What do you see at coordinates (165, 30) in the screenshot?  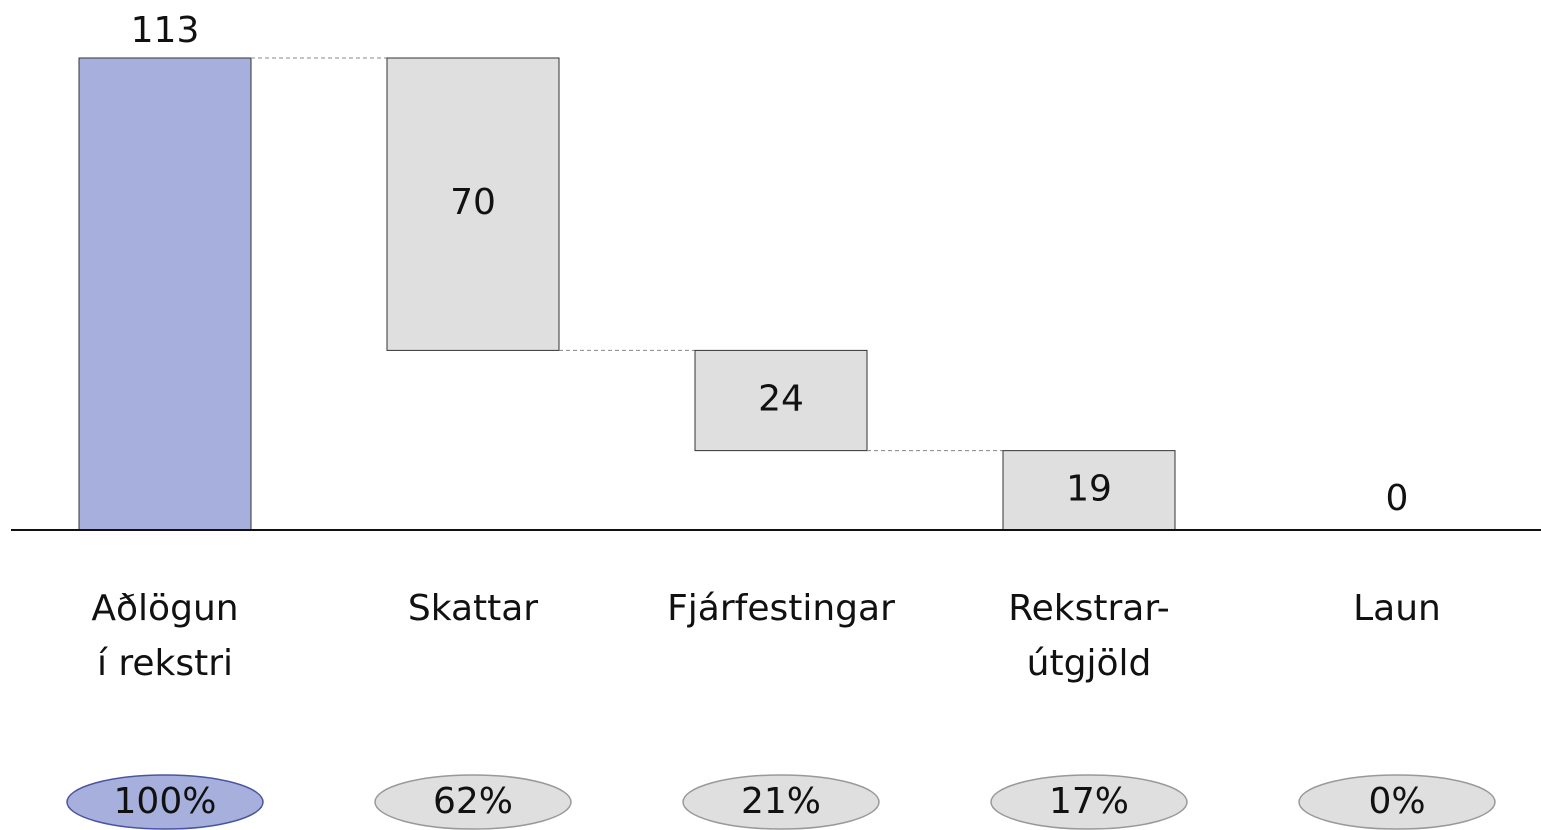 I see `value-label: 113` at bounding box center [165, 30].